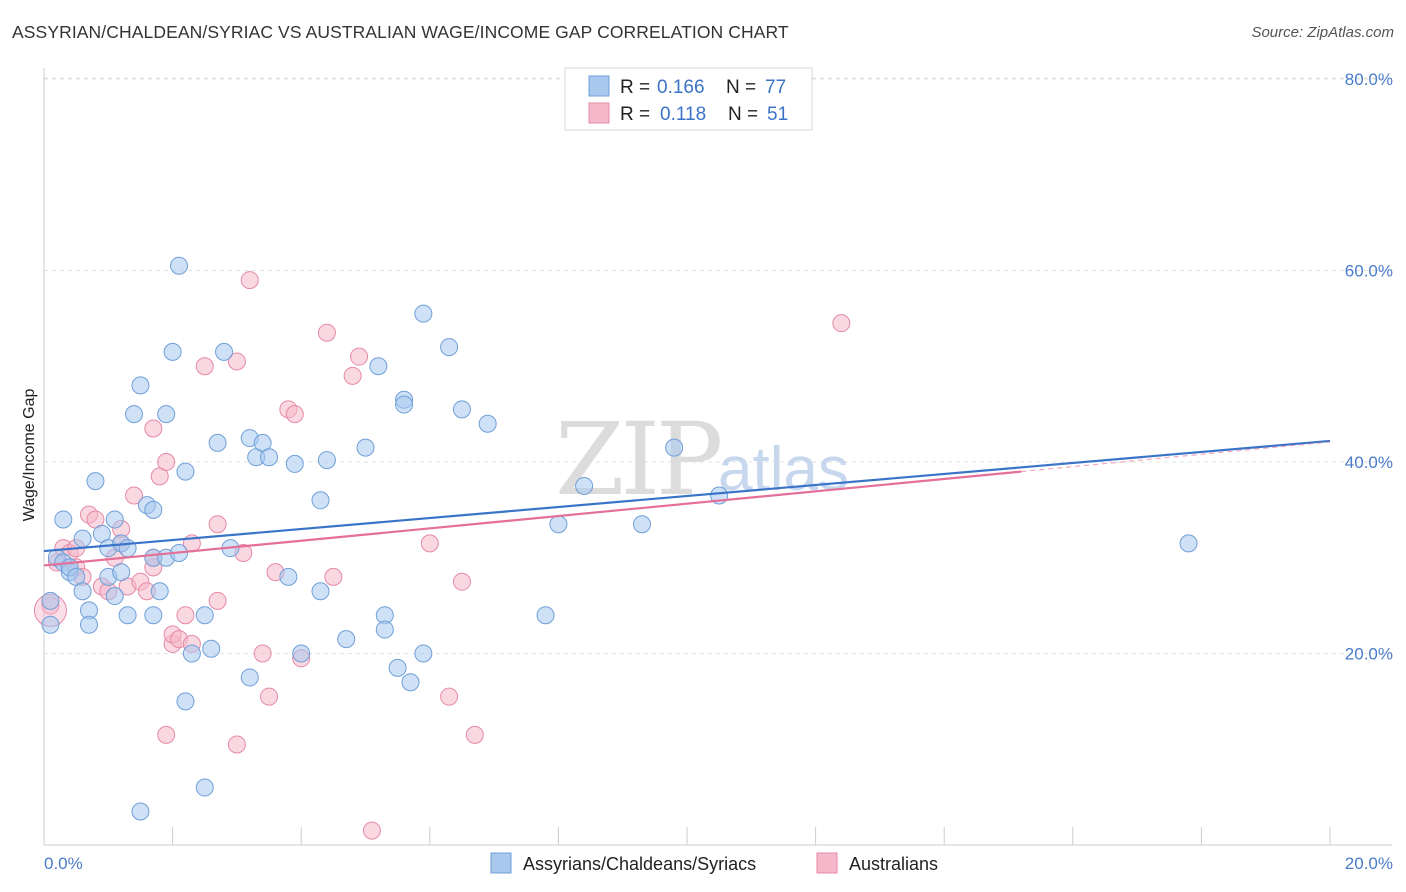 The width and height of the screenshot is (1406, 892). I want to click on chart-source: Source: ZipAtlas.com, so click(1322, 32).